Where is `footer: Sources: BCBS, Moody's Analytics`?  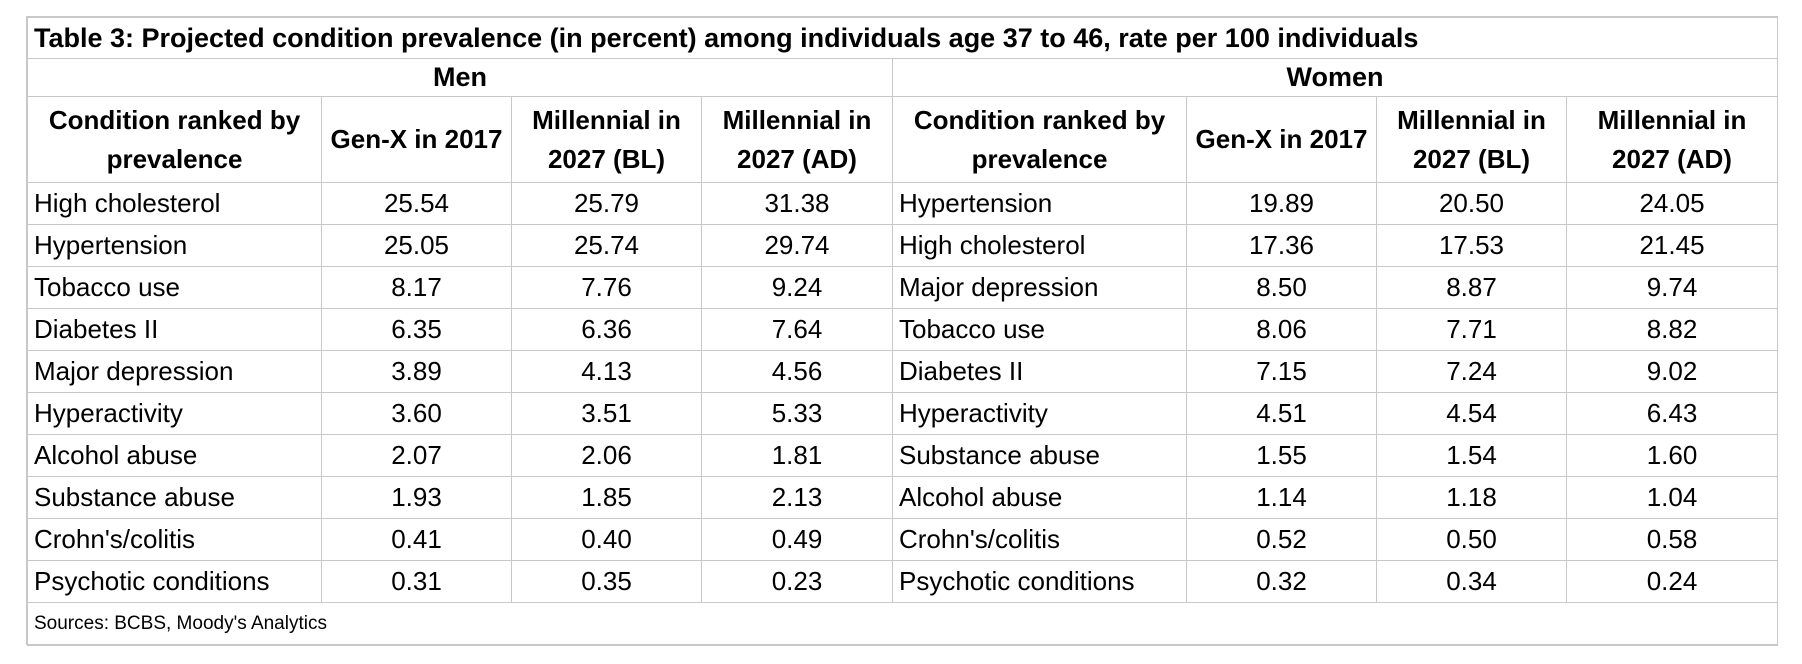
footer: Sources: BCBS, Moody's Analytics is located at coordinates (902, 624).